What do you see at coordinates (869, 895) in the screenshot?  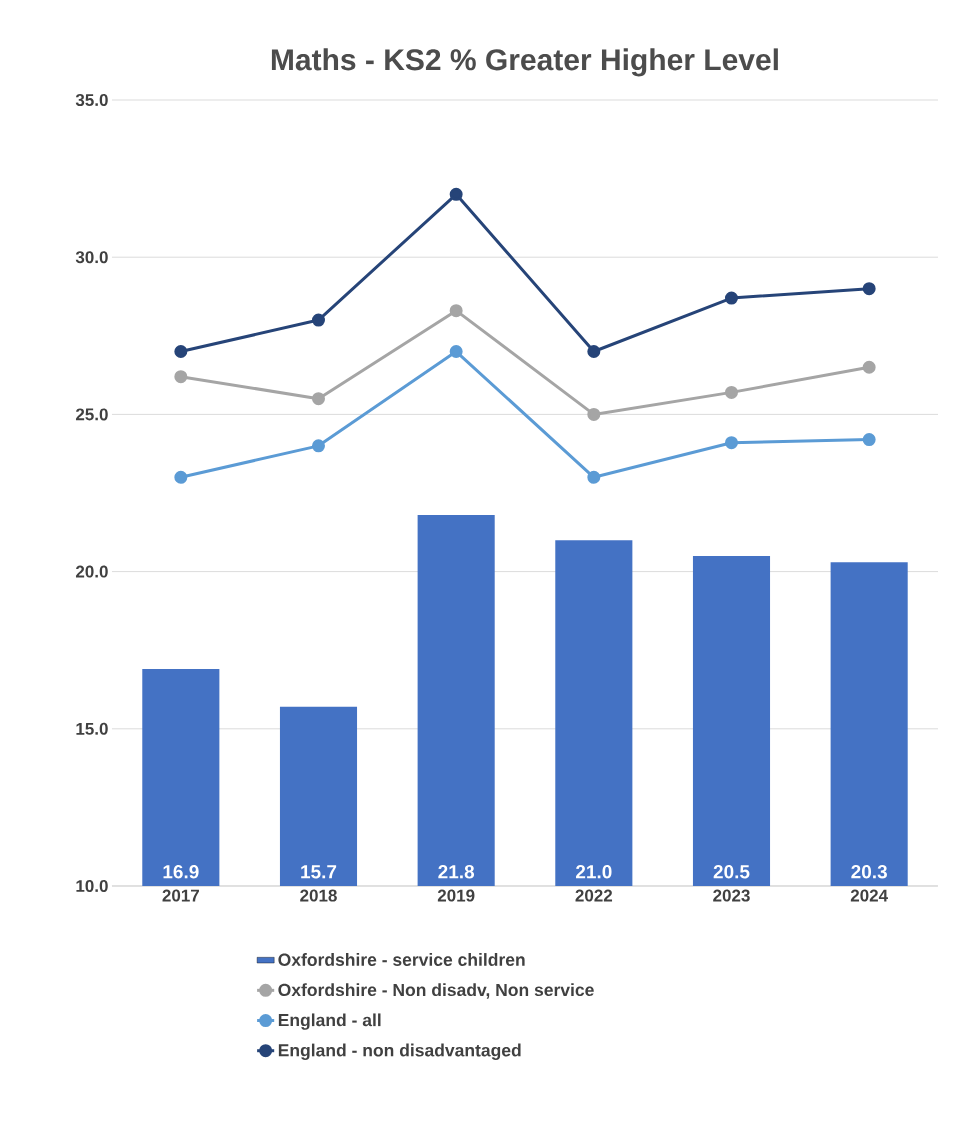 I see `x-tick-label: 2024` at bounding box center [869, 895].